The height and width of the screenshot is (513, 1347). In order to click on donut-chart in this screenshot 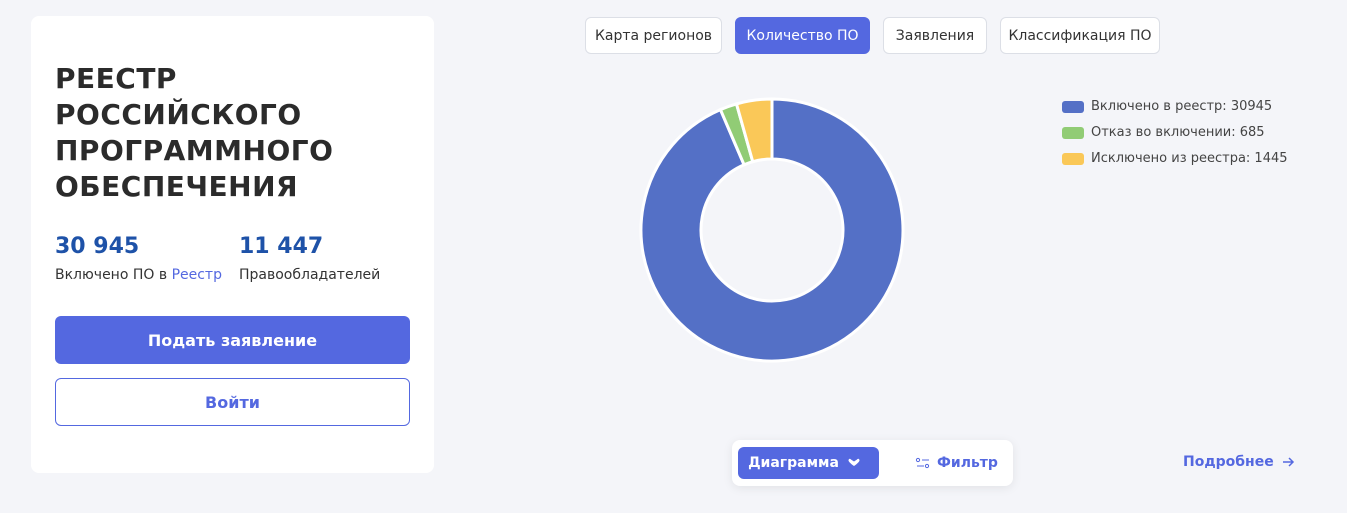, I will do `click(772, 230)`.